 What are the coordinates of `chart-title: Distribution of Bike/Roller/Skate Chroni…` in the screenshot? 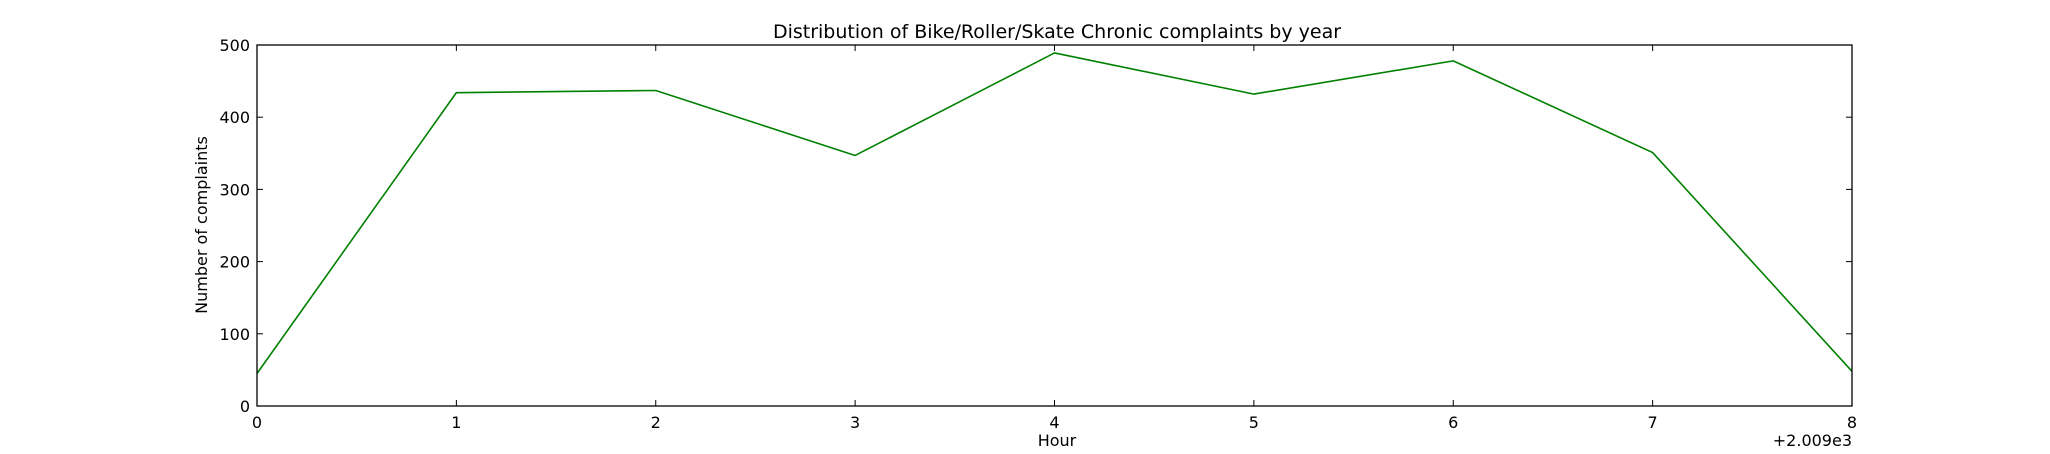 It's located at (1057, 32).